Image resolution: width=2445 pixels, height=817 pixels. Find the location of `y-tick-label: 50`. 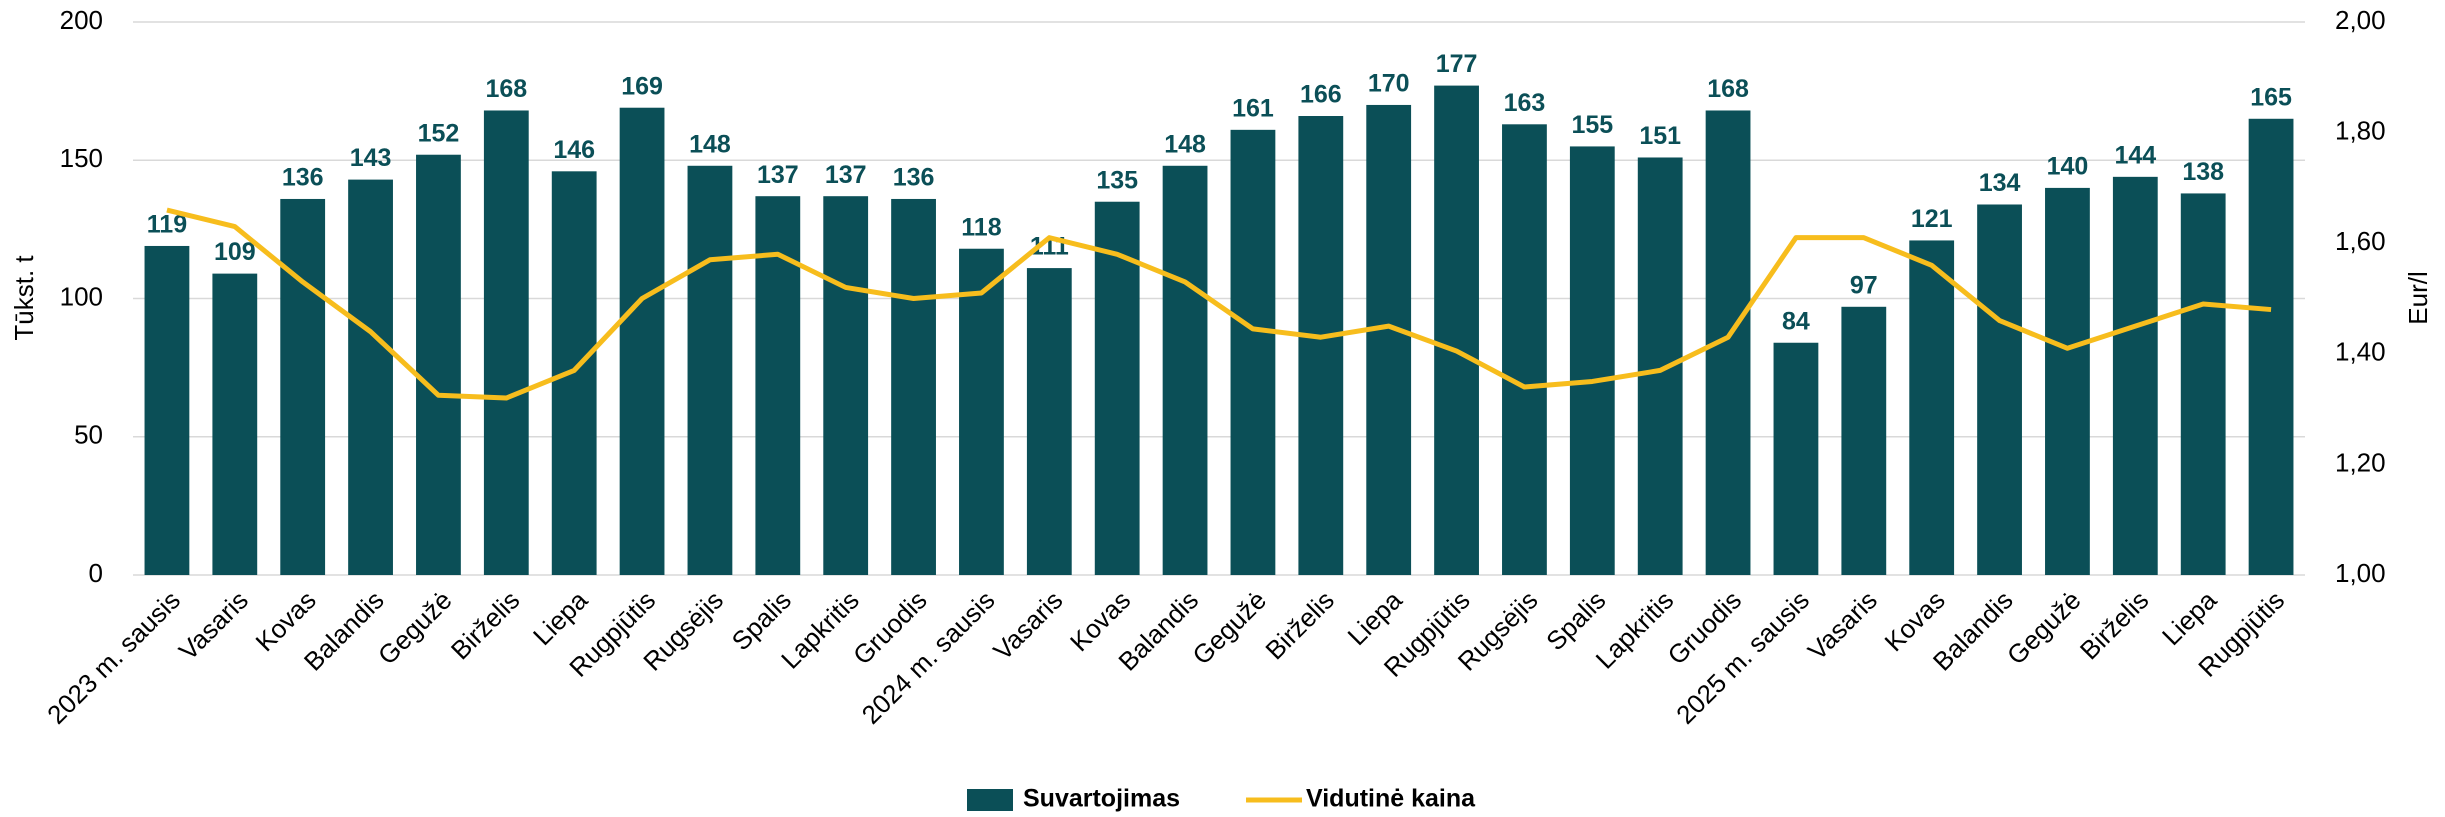

y-tick-label: 50 is located at coordinates (88, 435).